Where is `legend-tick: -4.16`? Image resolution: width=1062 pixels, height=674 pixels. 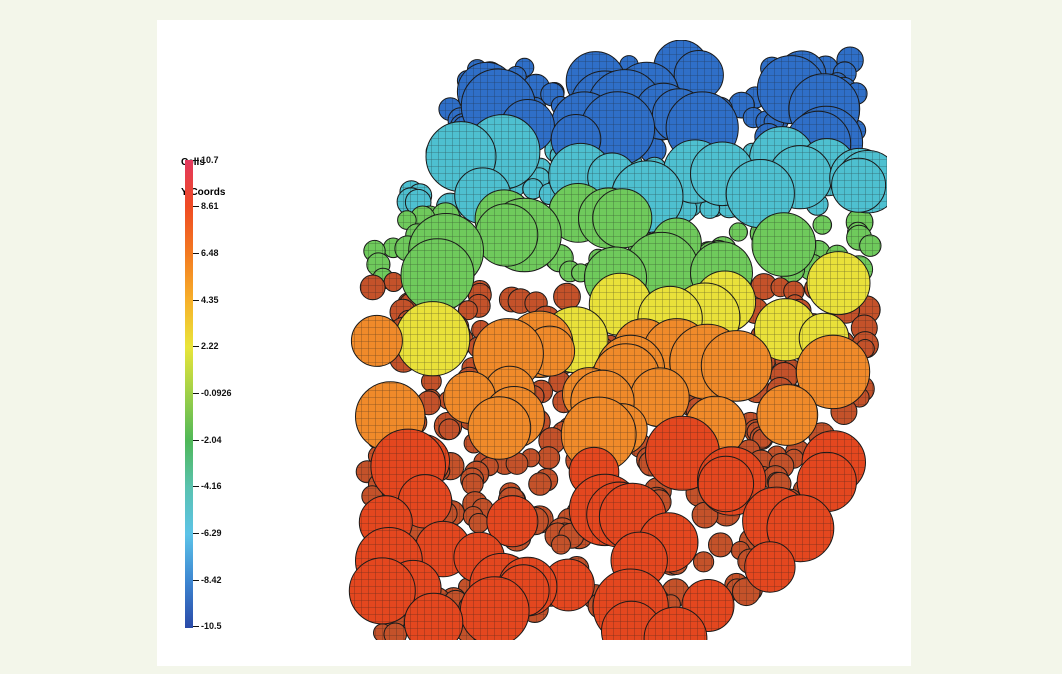 legend-tick: -4.16 is located at coordinates (207, 486).